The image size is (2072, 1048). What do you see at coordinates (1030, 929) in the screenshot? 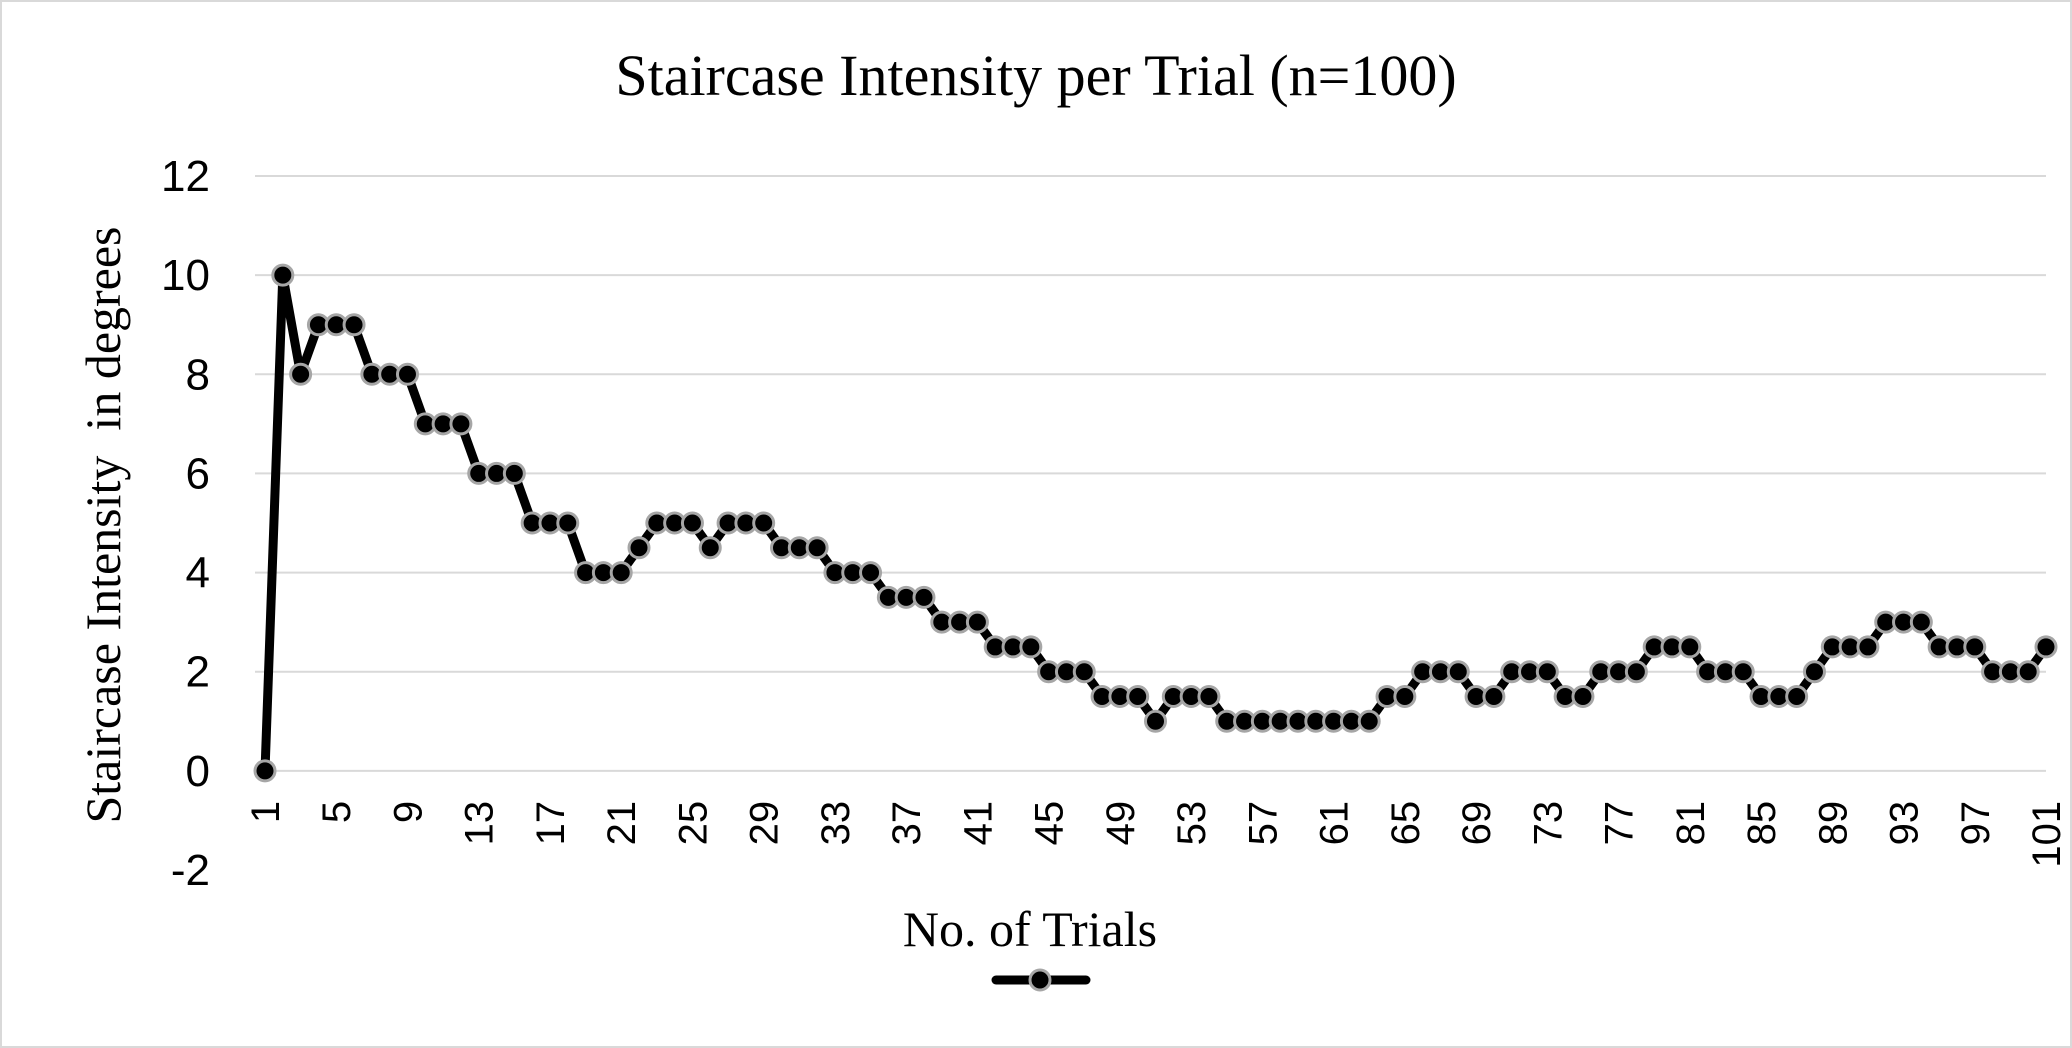
I see `x-axis-title: No. of Trials` at bounding box center [1030, 929].